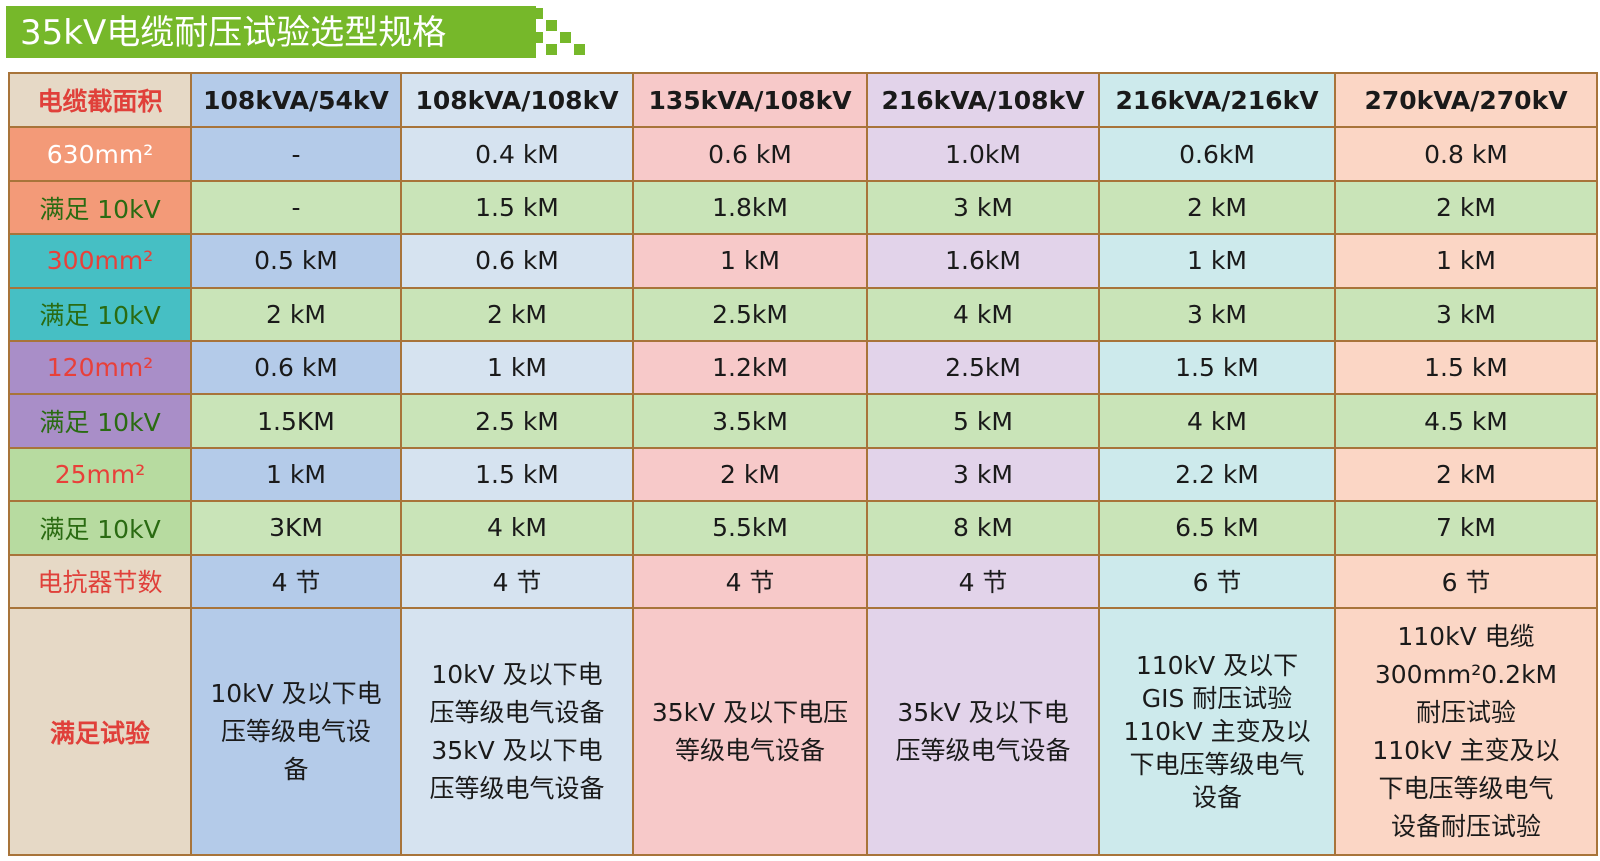 This screenshot has width=1600, height=861. I want to click on table-cell: 1.5KM, so click(296, 421).